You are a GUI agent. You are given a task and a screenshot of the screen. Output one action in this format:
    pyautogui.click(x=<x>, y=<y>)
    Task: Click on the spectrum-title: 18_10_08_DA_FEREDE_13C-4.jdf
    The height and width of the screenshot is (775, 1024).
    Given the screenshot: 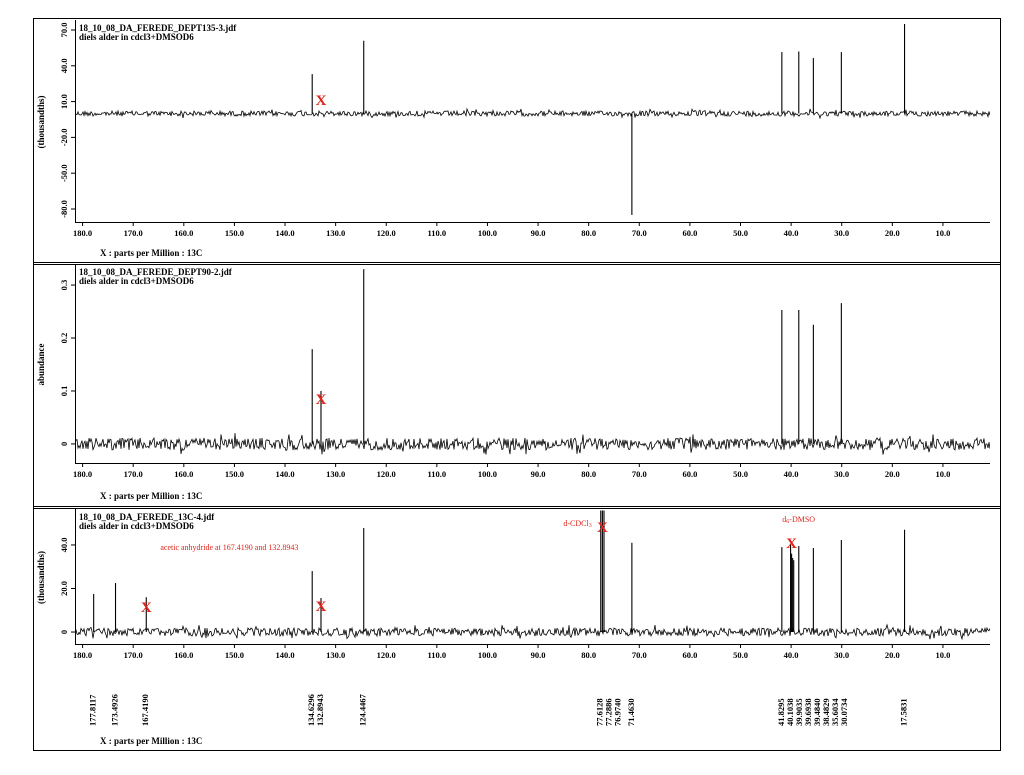 What is the action you would take?
    pyautogui.click(x=147, y=517)
    